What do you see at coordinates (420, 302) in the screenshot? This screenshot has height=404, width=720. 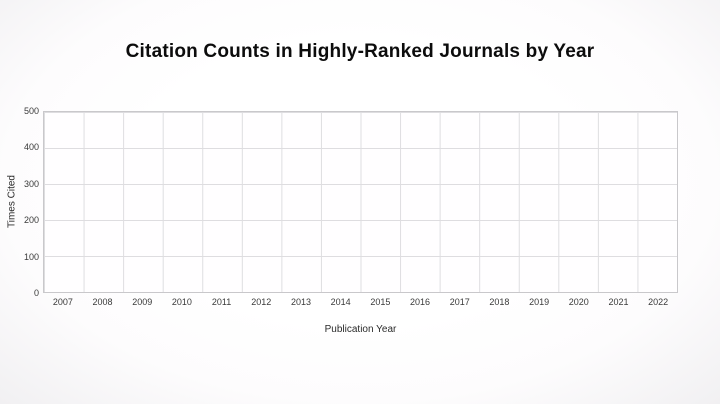 I see `x-tick-label: 2016` at bounding box center [420, 302].